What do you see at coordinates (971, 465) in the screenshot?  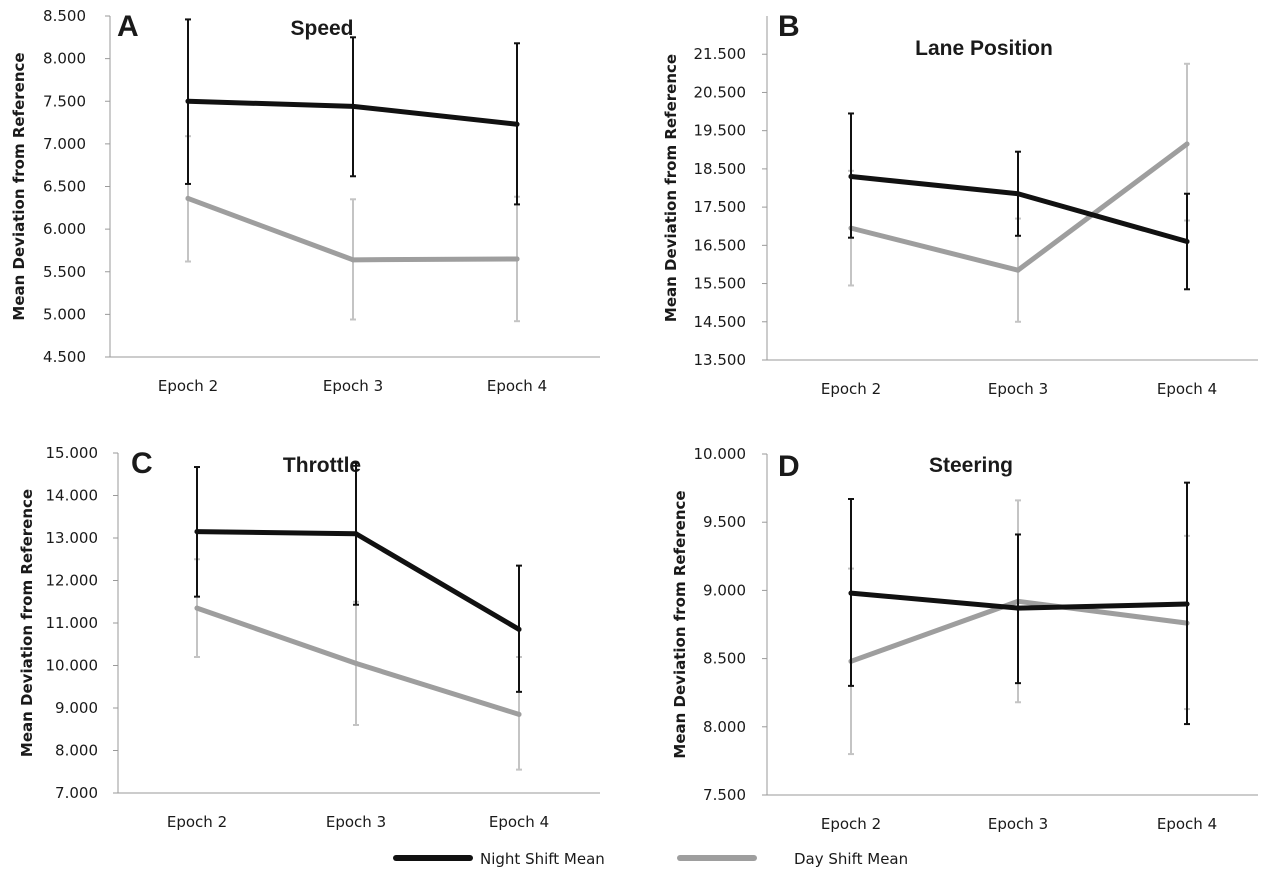 I see `chart-title: Steering` at bounding box center [971, 465].